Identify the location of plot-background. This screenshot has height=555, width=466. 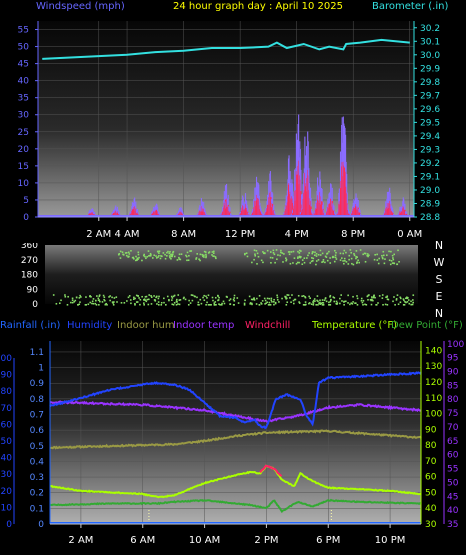
(231, 274).